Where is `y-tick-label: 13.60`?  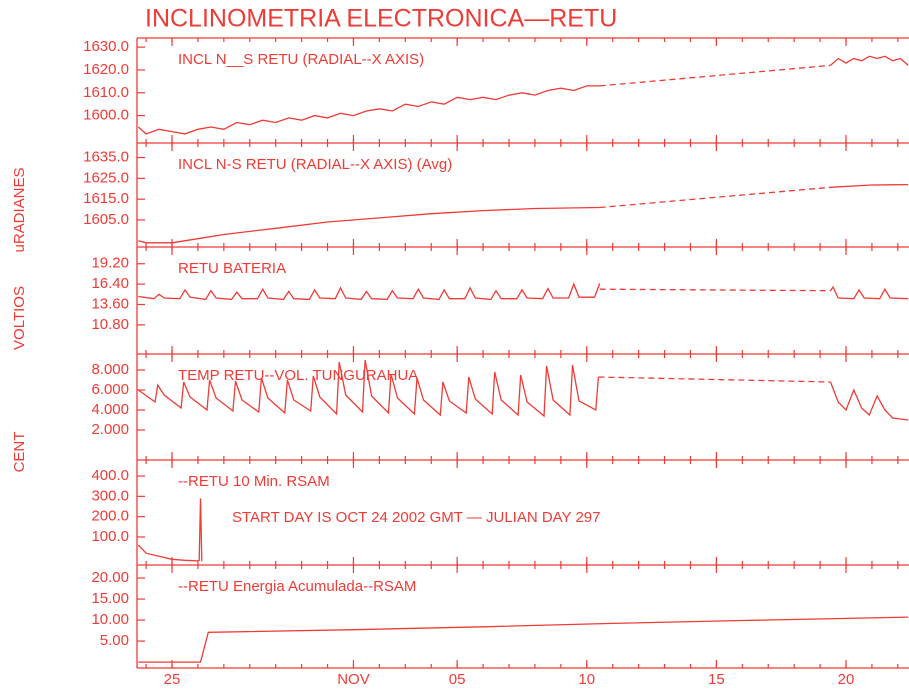 y-tick-label: 13.60 is located at coordinates (110, 303).